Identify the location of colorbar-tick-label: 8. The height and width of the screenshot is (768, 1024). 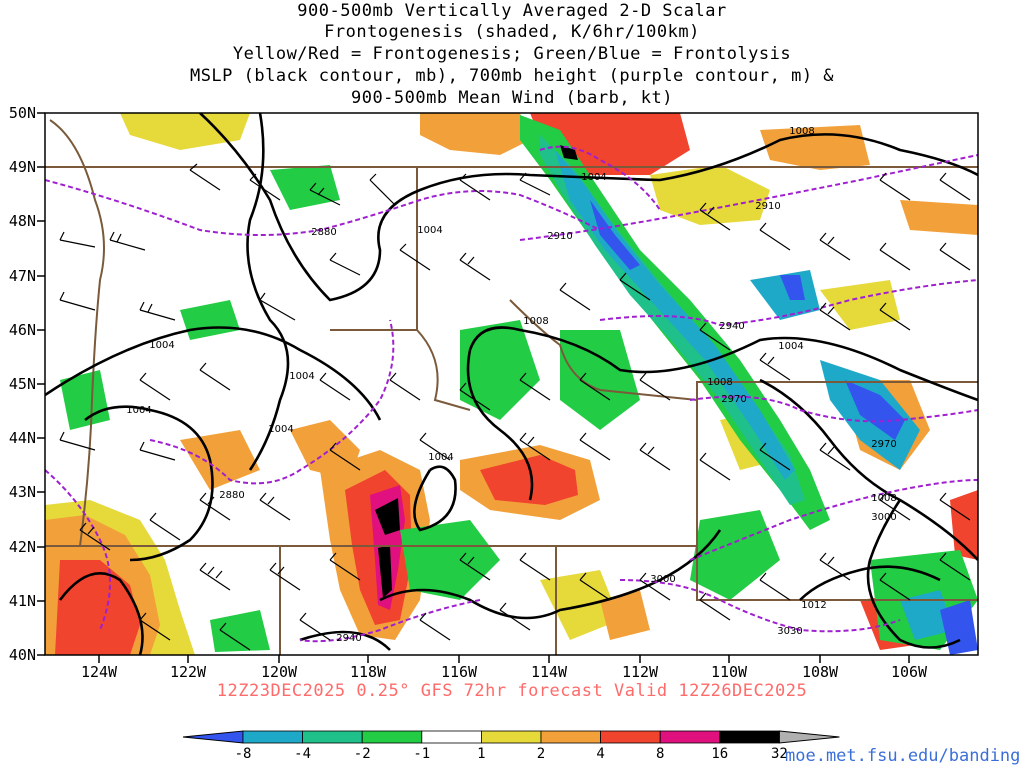
(660, 754).